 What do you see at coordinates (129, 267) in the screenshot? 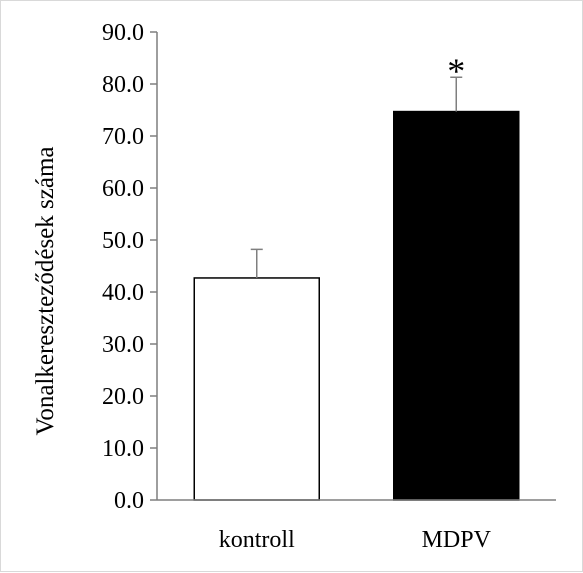
I see `y-axis-ticks: 0.0 10.0 20.0 30.0 40.0 50.0 60.0 70.0 80.0 90.0` at bounding box center [129, 267].